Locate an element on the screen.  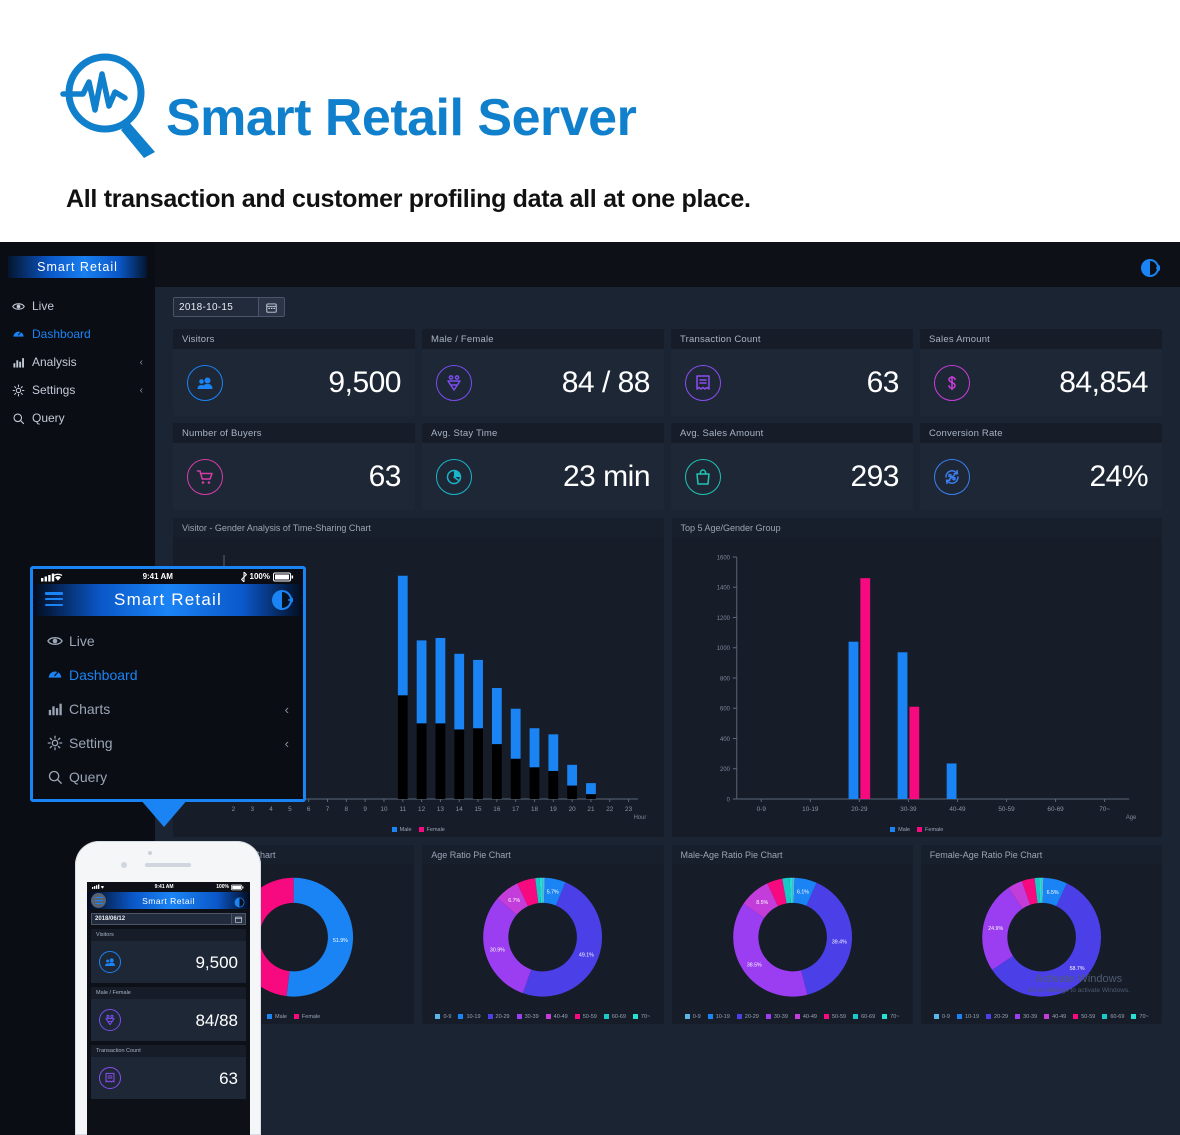
svg-text: 16 is located at coordinates (496, 809).